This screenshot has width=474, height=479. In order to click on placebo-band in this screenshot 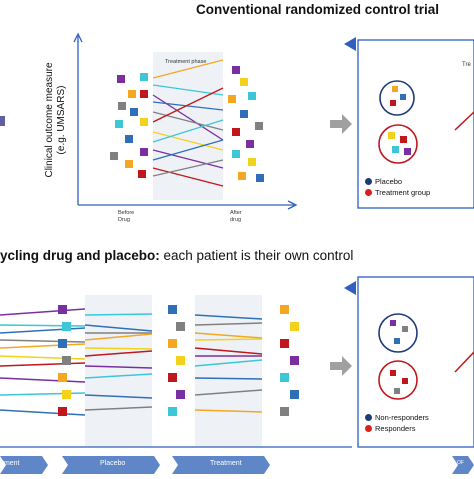, I will do `click(118, 371)`.